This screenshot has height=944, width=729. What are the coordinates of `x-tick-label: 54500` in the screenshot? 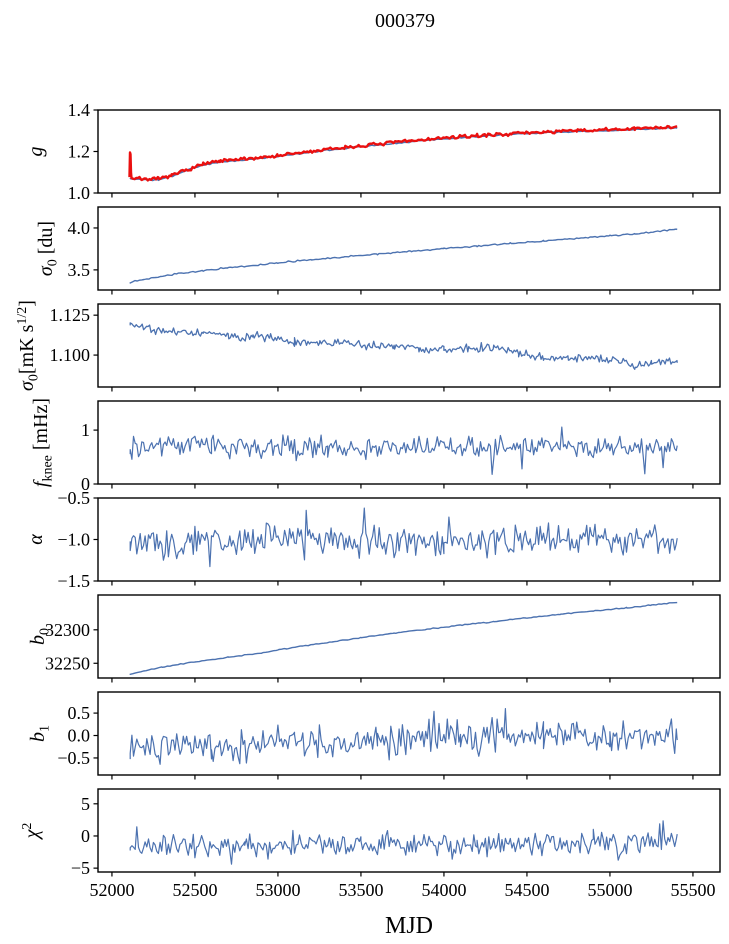 It's located at (526, 890).